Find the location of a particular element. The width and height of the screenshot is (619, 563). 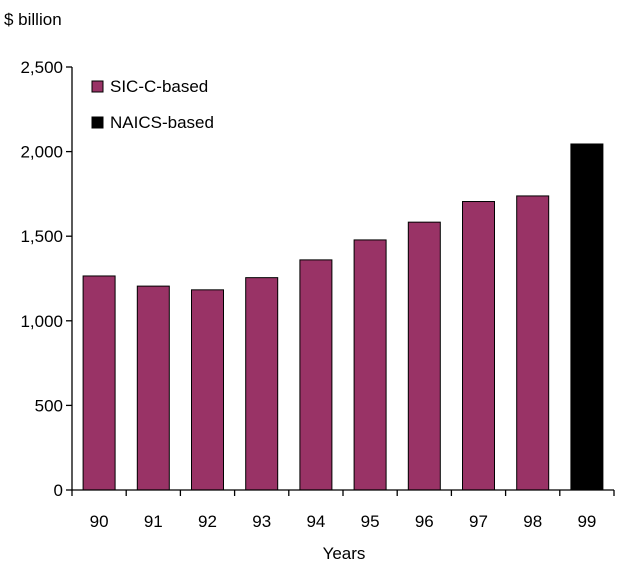

y-tick-label: 2,000 is located at coordinates (41, 152).